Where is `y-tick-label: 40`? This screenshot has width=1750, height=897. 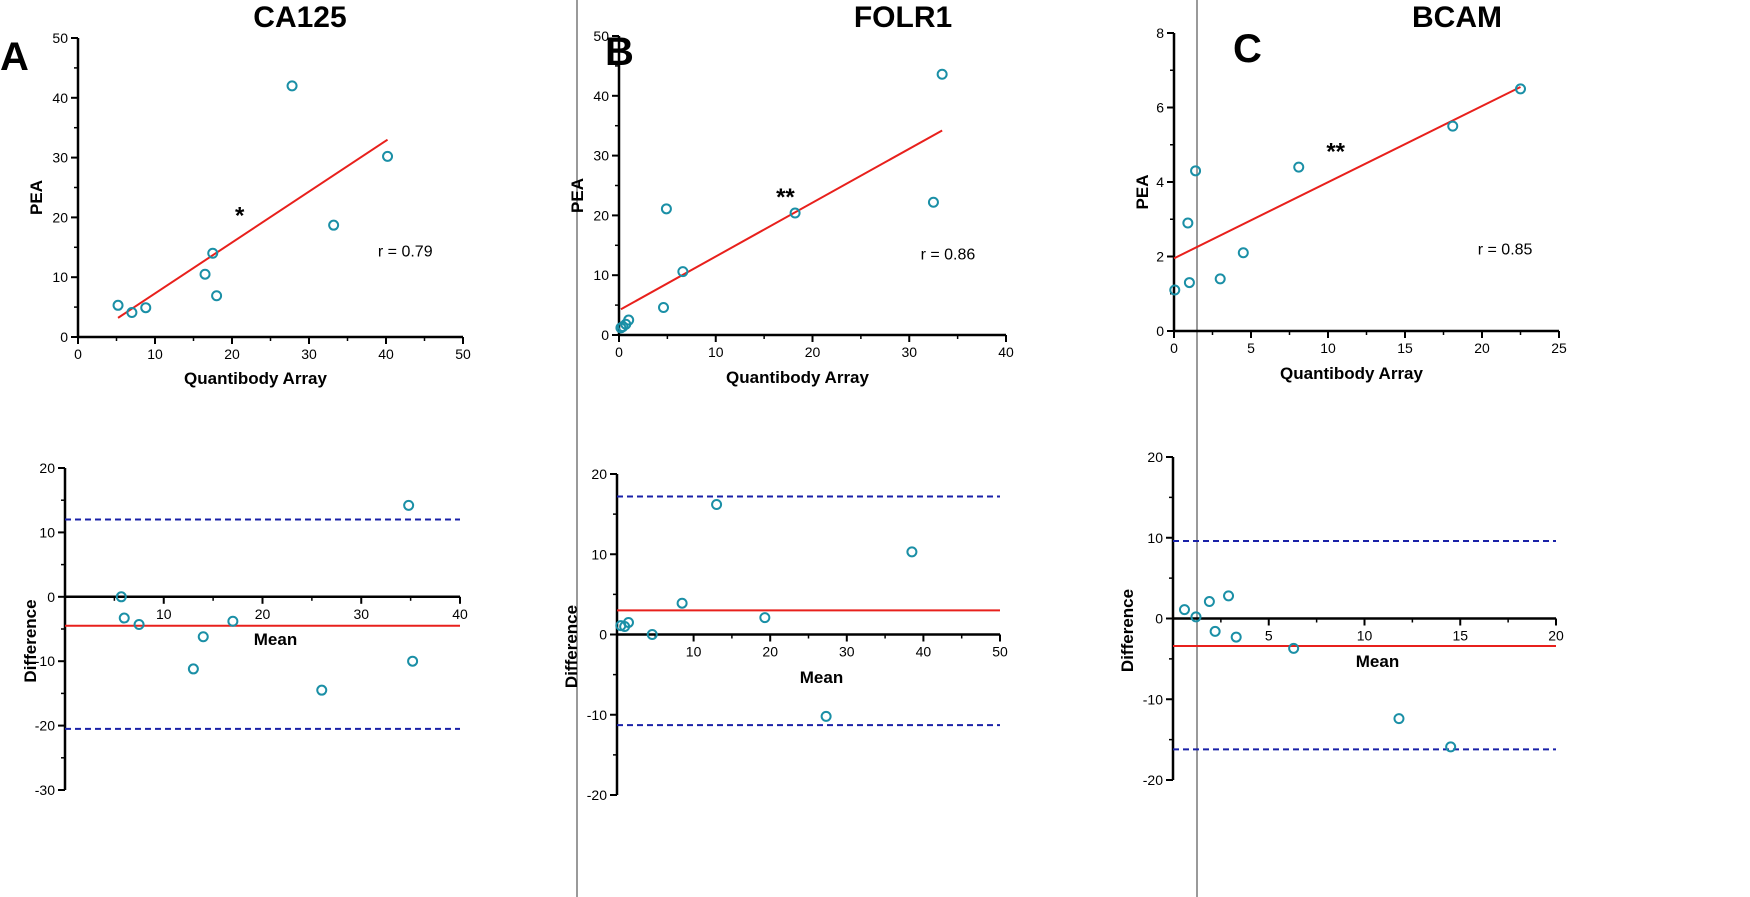 y-tick-label: 40 is located at coordinates (601, 96).